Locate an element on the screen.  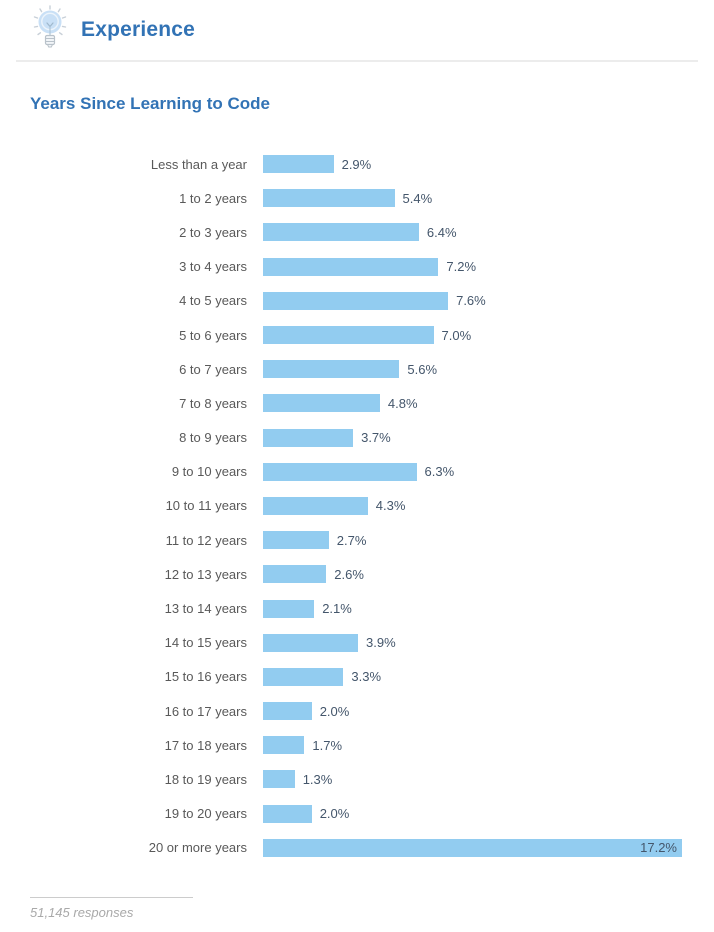
chart-row: 16 to 17 years 2.0% is located at coordinates (372, 711).